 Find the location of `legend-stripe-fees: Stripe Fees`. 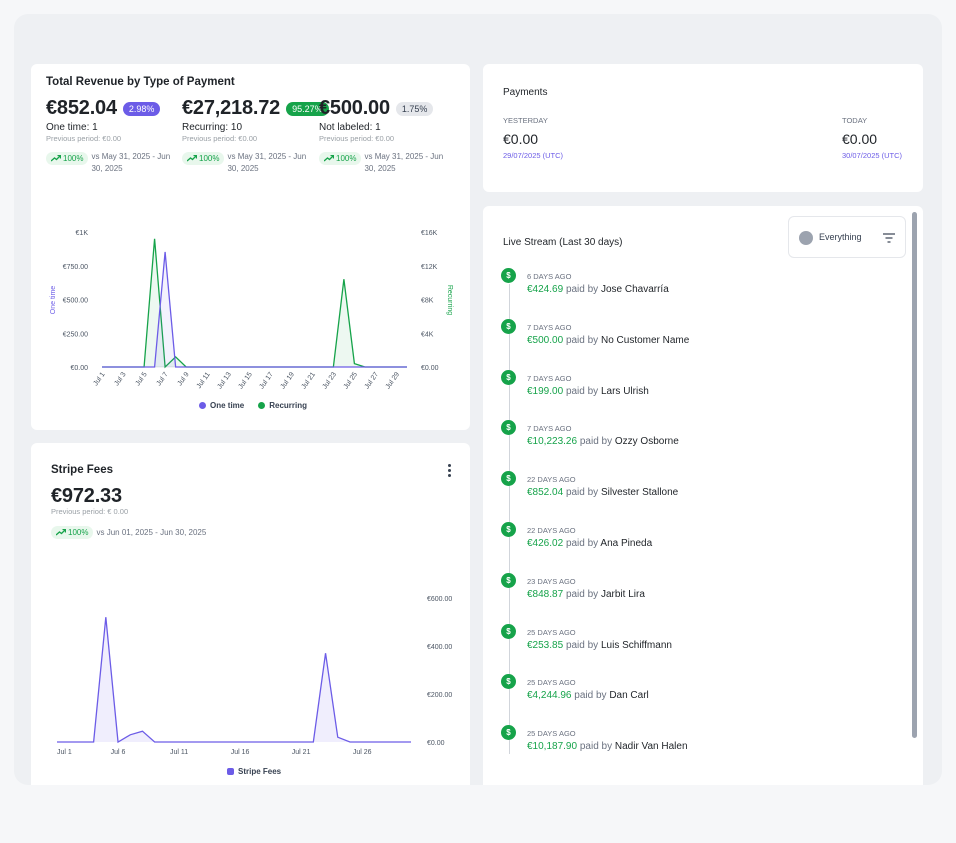

legend-stripe-fees: Stripe Fees is located at coordinates (254, 771).